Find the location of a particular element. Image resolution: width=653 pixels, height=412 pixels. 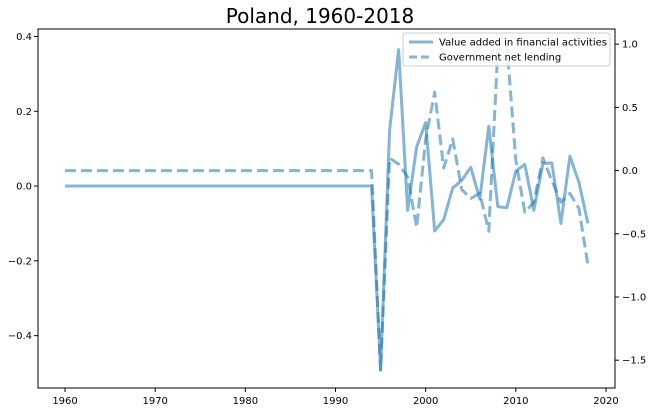

y-axis-right: 1.0 0.5 0.0 −0.5 −1.0 −1.5 is located at coordinates (630, 203).